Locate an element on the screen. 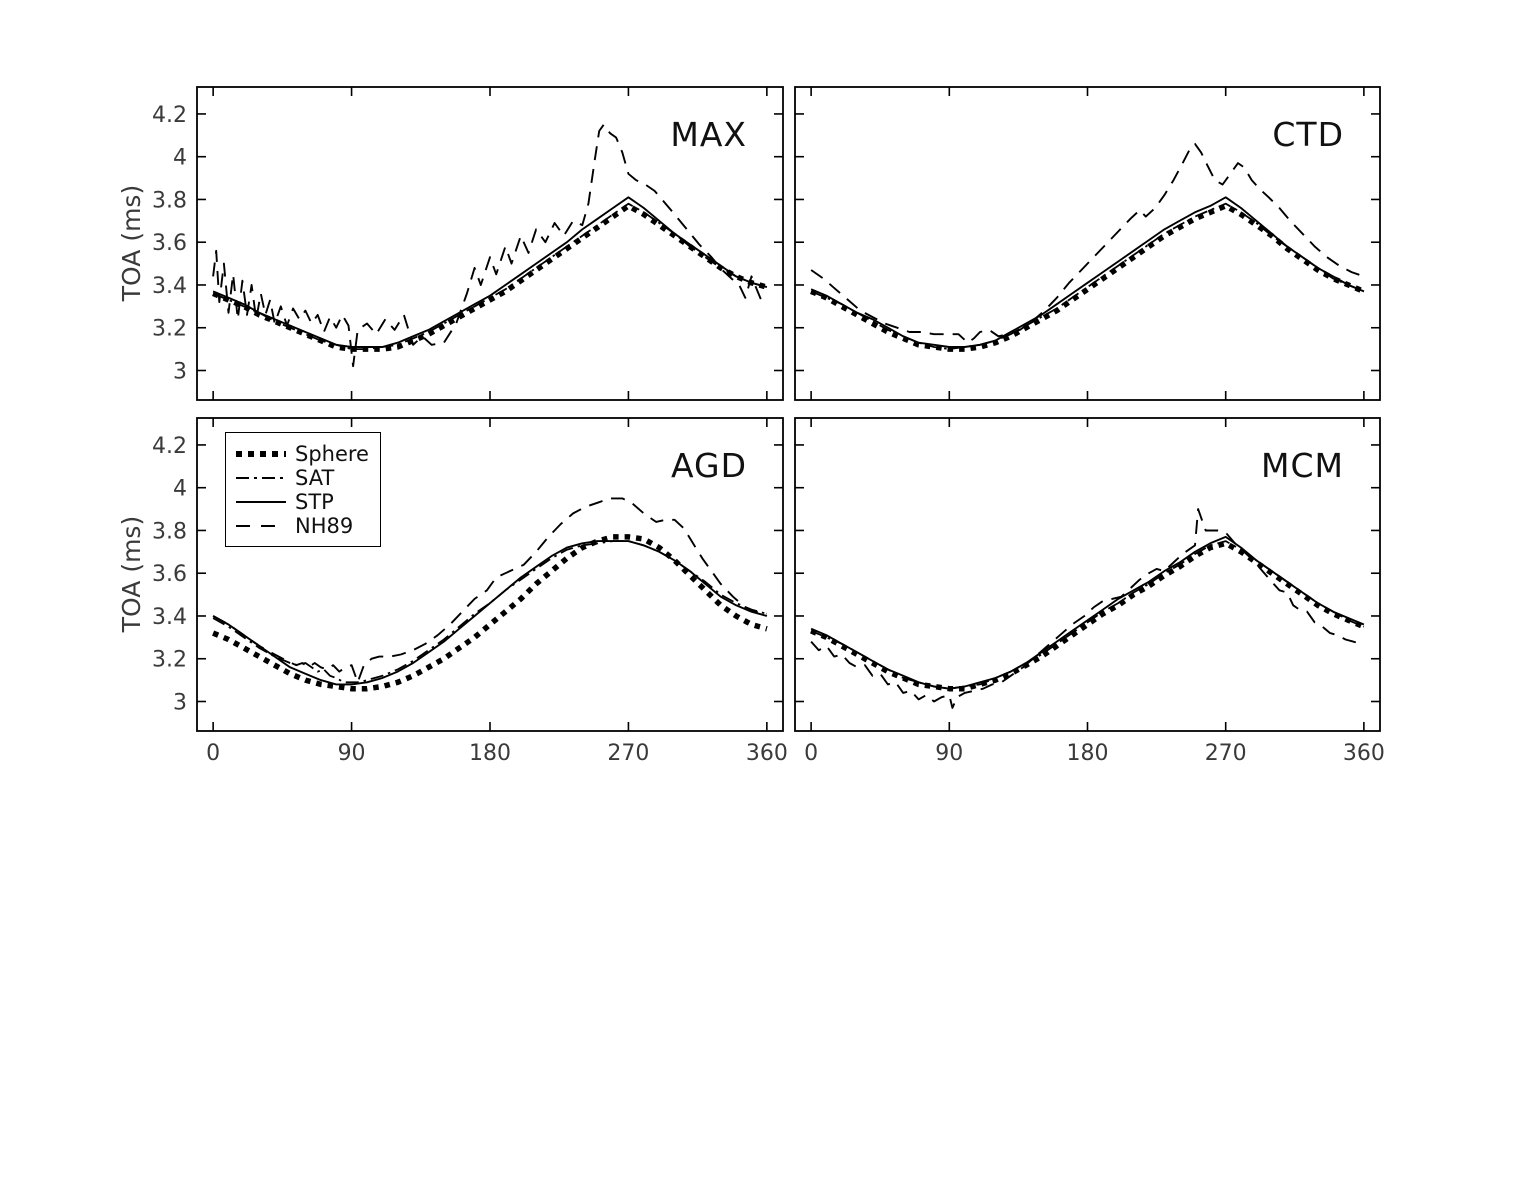 This screenshot has height=1202, width=1525. panel-title-mcm: MCM is located at coordinates (1302, 465).